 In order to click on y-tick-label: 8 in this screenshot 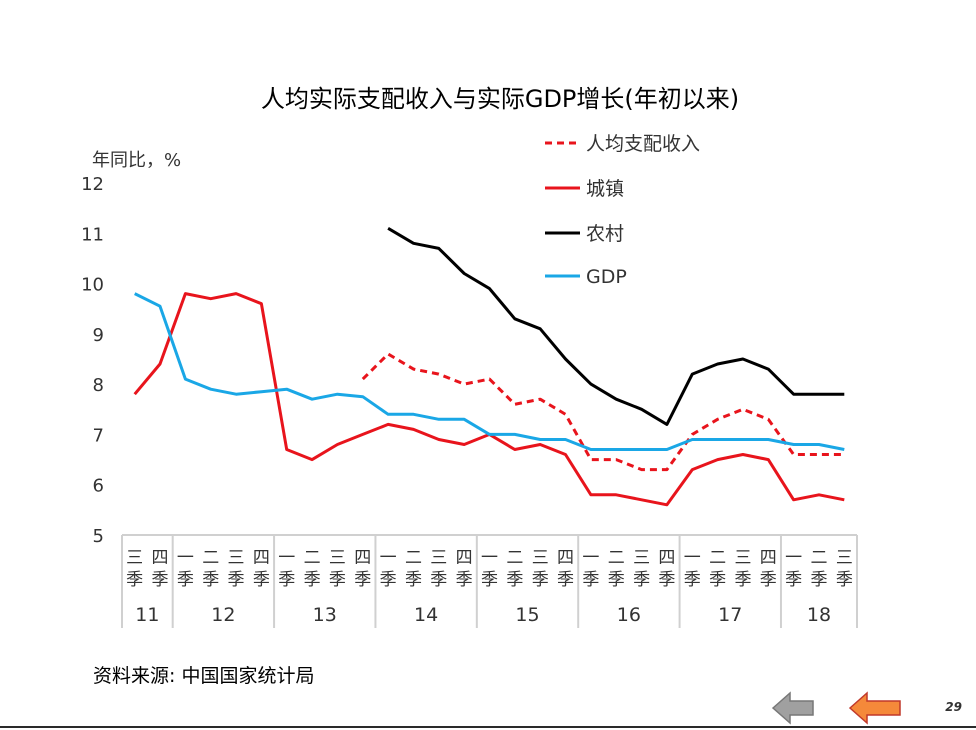, I will do `click(98, 385)`.